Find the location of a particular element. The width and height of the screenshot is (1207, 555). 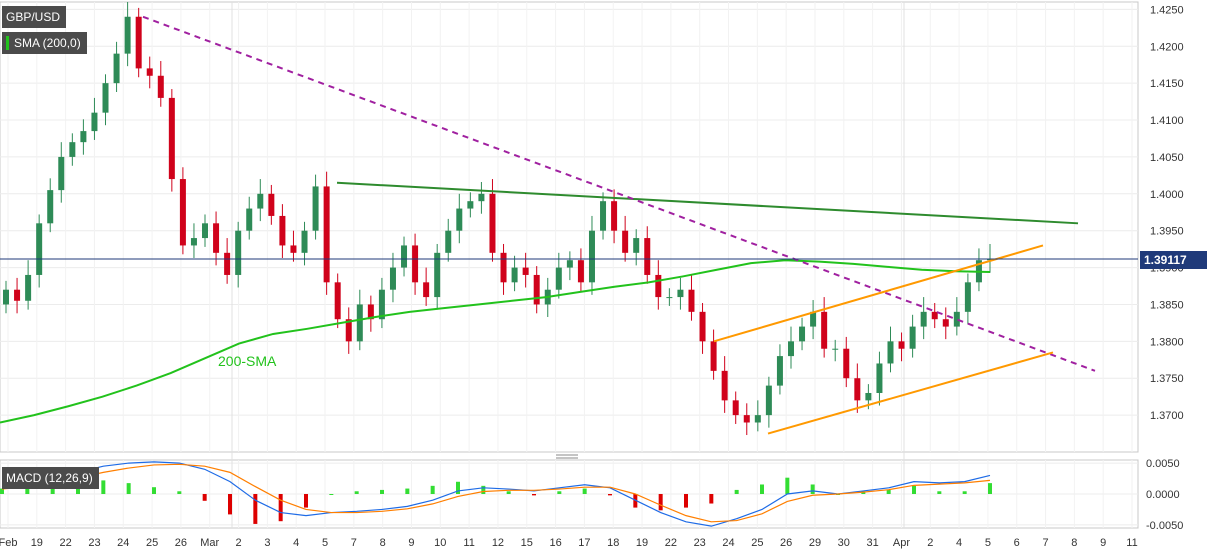

sma-indicator-badge: SMA (200,0) is located at coordinates (44, 43).